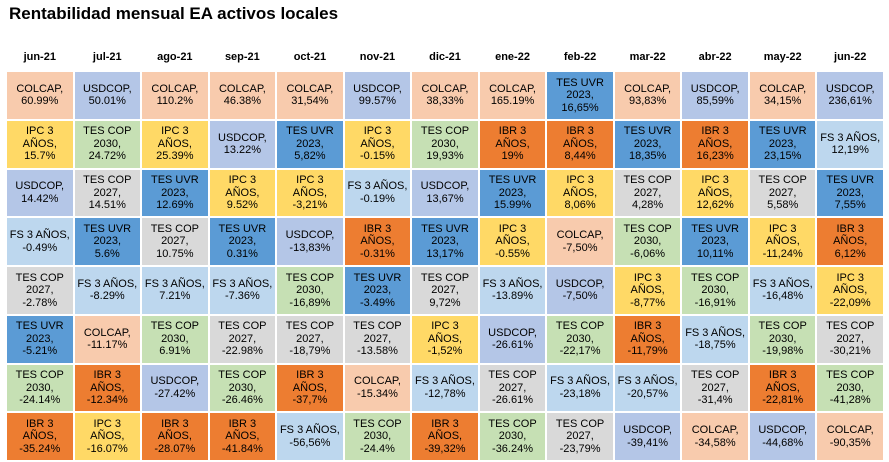 The image size is (889, 462). What do you see at coordinates (40, 436) in the screenshot?
I see `table-cell: IBR 3 AÑOS, -35.24%` at bounding box center [40, 436].